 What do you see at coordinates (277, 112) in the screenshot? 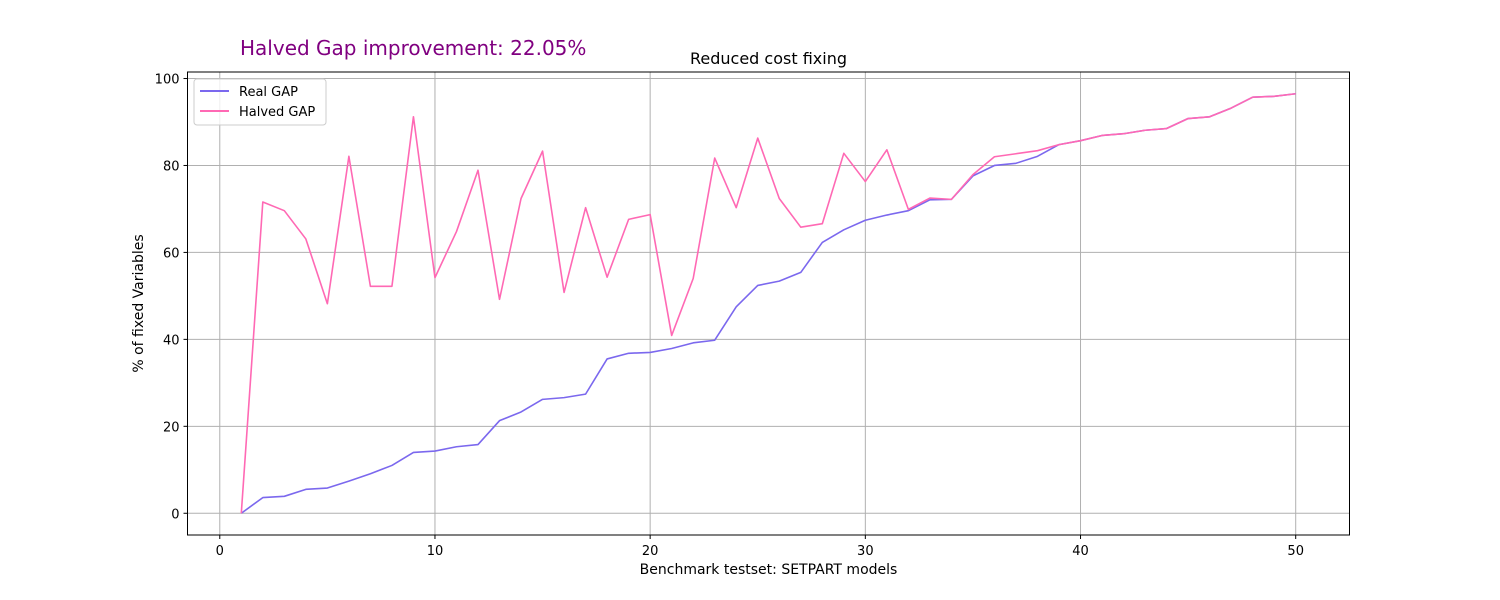
I see `legend-label-halved-gap: Halved GAP` at bounding box center [277, 112].